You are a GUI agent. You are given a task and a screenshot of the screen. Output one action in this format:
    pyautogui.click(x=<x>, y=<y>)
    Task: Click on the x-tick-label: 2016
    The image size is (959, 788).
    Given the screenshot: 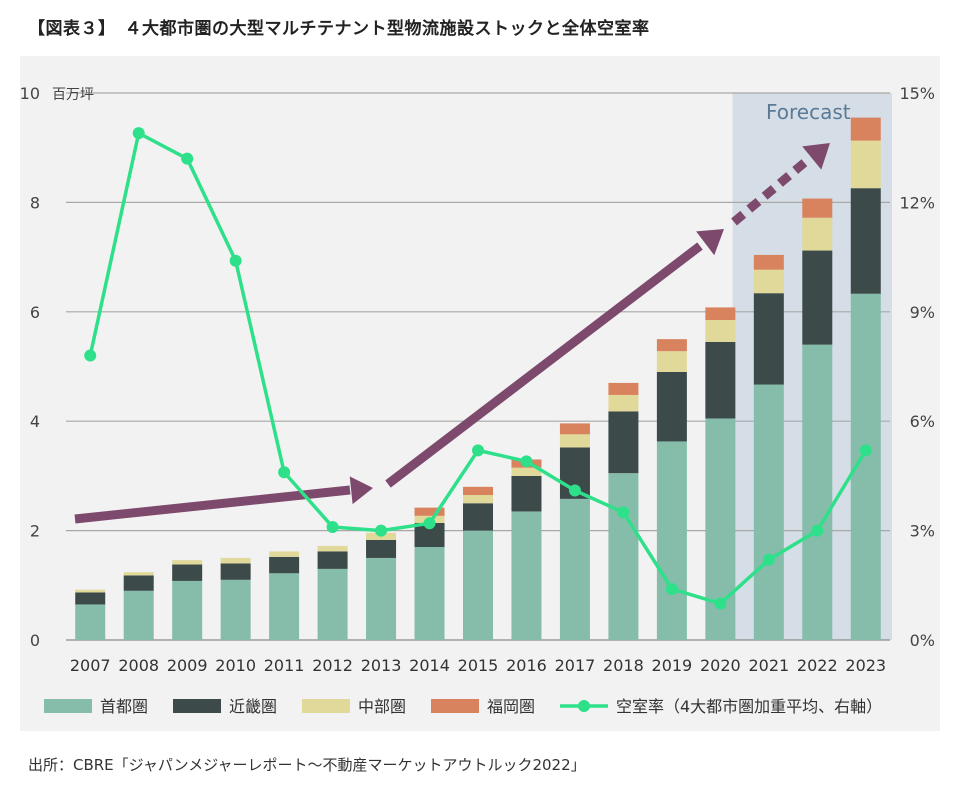 What is the action you would take?
    pyautogui.click(x=526, y=665)
    